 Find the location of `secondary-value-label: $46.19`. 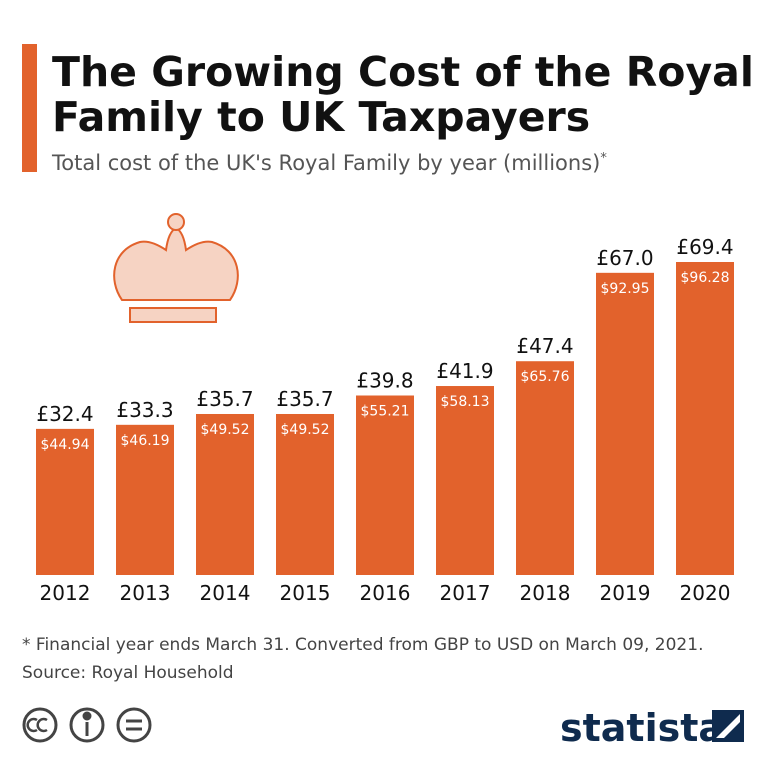

secondary-value-label: $46.19 is located at coordinates (145, 441).